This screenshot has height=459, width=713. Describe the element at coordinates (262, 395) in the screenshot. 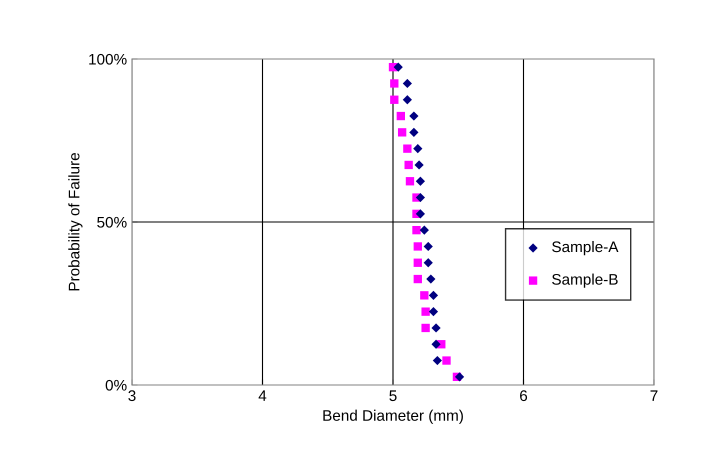

I see `x-tick-label: 4` at that location.